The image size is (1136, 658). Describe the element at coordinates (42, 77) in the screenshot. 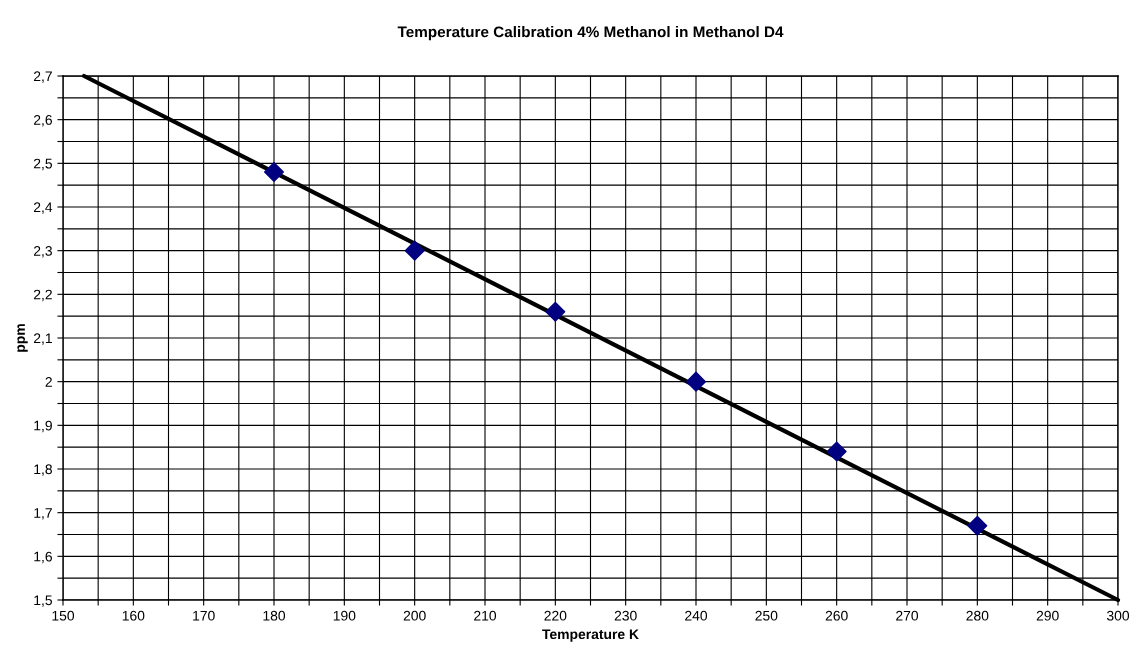

I see `y-tick-label: 2,7` at that location.